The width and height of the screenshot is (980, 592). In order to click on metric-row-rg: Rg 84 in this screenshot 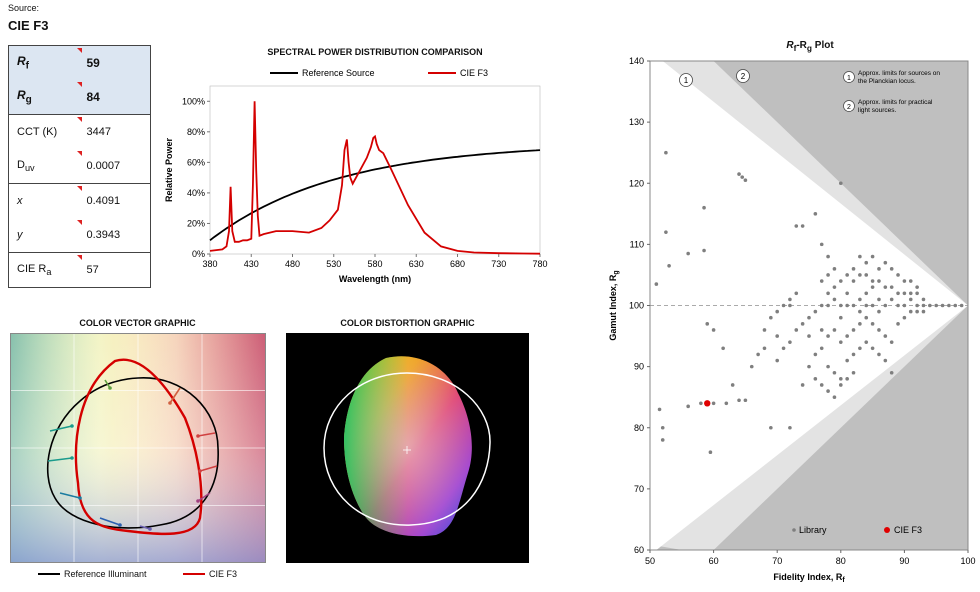, I will do `click(79, 97)`.